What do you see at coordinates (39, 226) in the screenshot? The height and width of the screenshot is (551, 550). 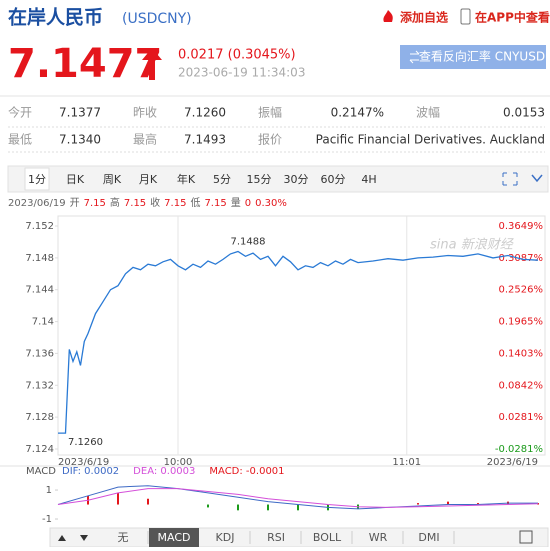 I see `y-tick-label: 7.152` at bounding box center [39, 226].